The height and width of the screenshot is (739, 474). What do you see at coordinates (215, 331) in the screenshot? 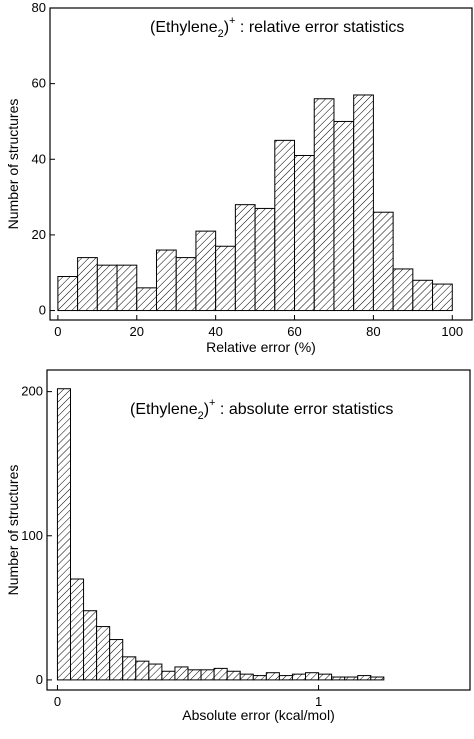
I see `x-tick-label: 40` at bounding box center [215, 331].